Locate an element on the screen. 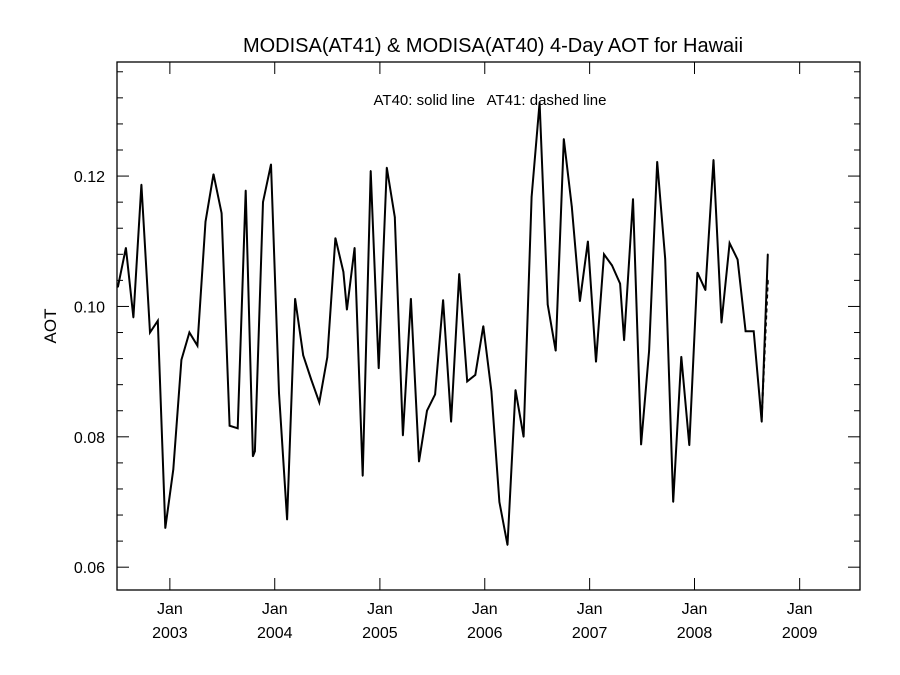  x-tick-year: 2006 is located at coordinates (485, 633).